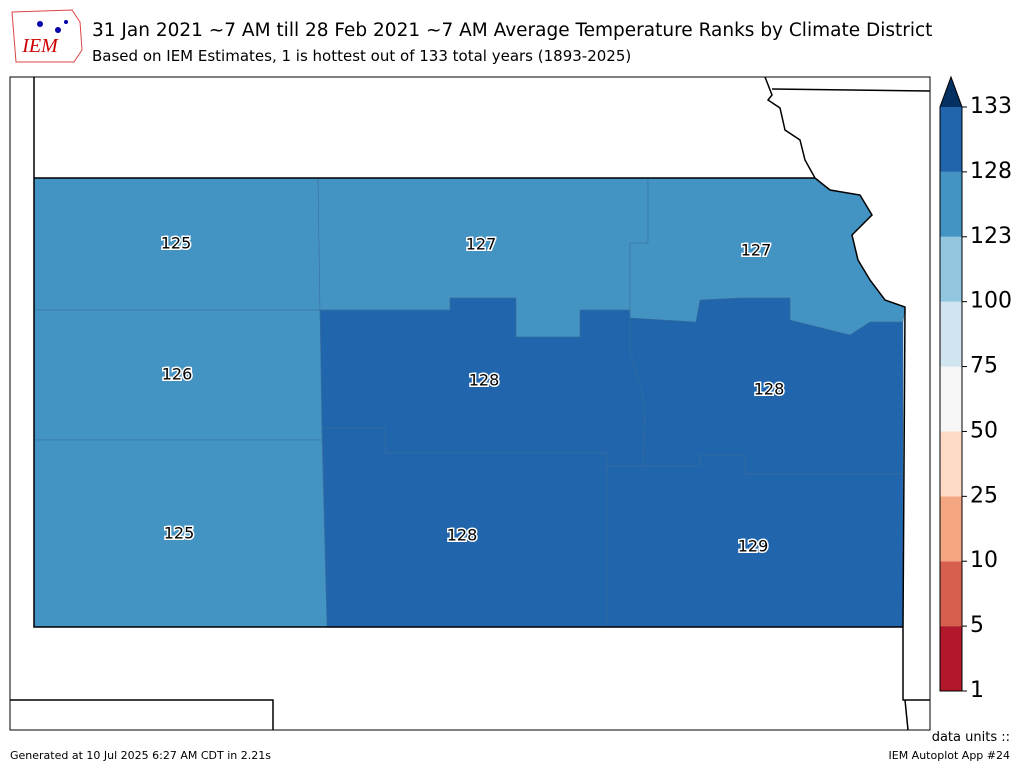  I want to click on colorbar-tick-label: 10, so click(984, 560).